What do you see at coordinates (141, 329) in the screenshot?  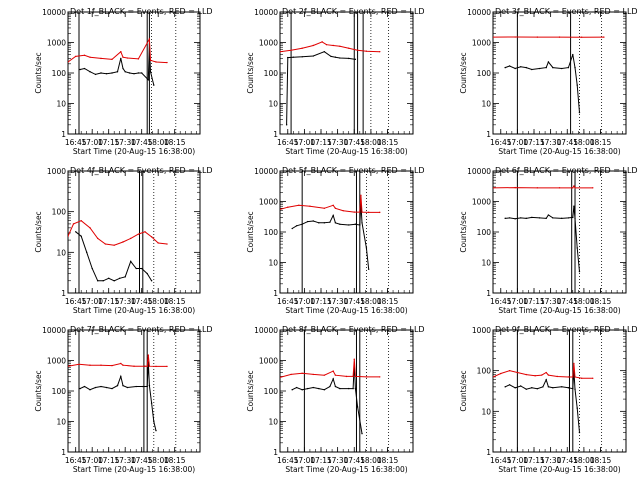 I see `panel-title: Det 7f_BLACK = Events, RED = LLD` at bounding box center [141, 329].